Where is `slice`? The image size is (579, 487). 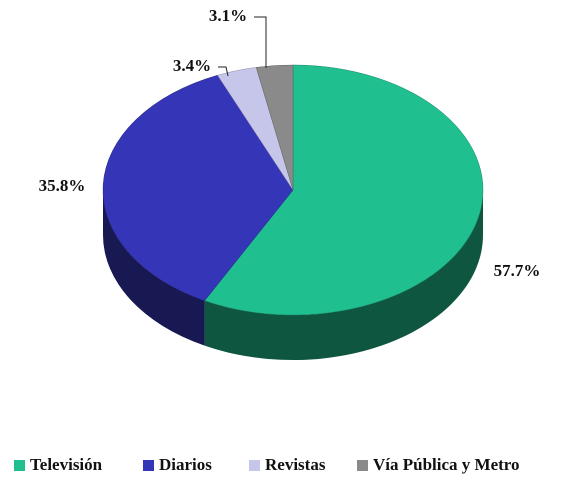 slice is located at coordinates (274, 127).